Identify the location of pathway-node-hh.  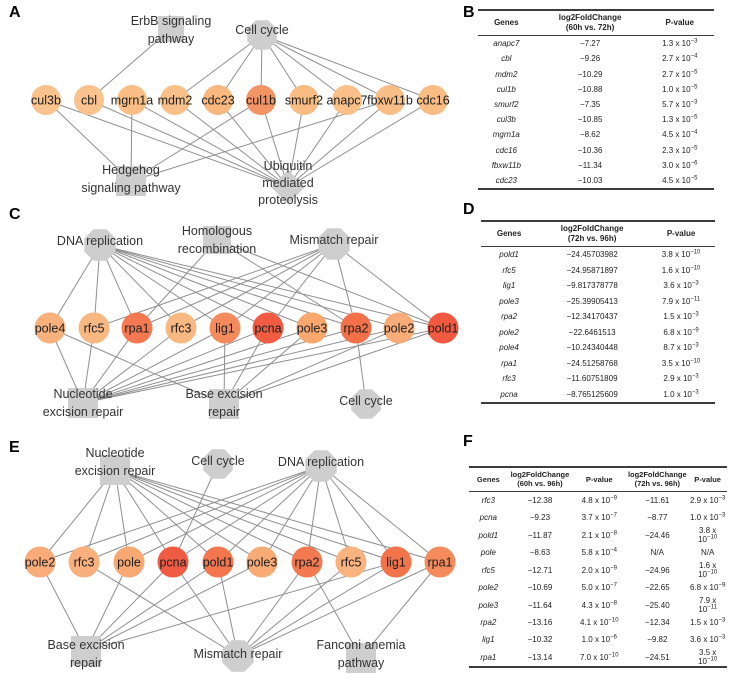
(131, 181).